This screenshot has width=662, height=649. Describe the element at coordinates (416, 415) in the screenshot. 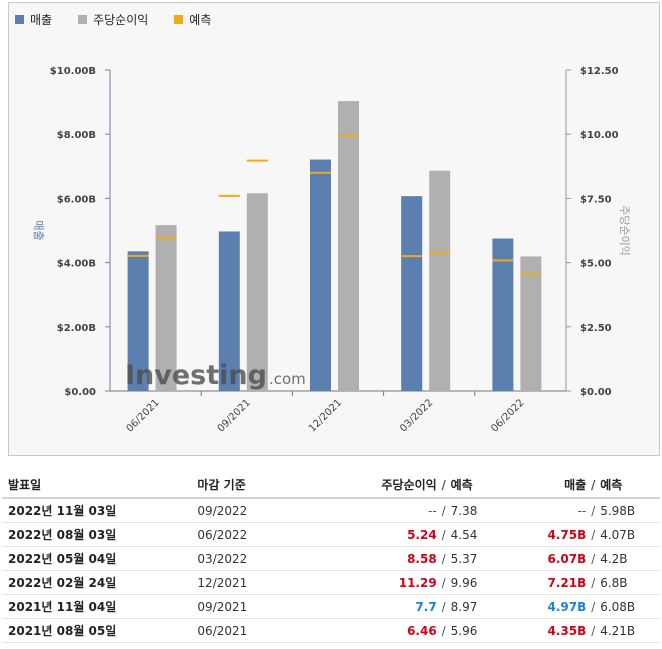

I see `x-tick-label: 03/2022` at that location.